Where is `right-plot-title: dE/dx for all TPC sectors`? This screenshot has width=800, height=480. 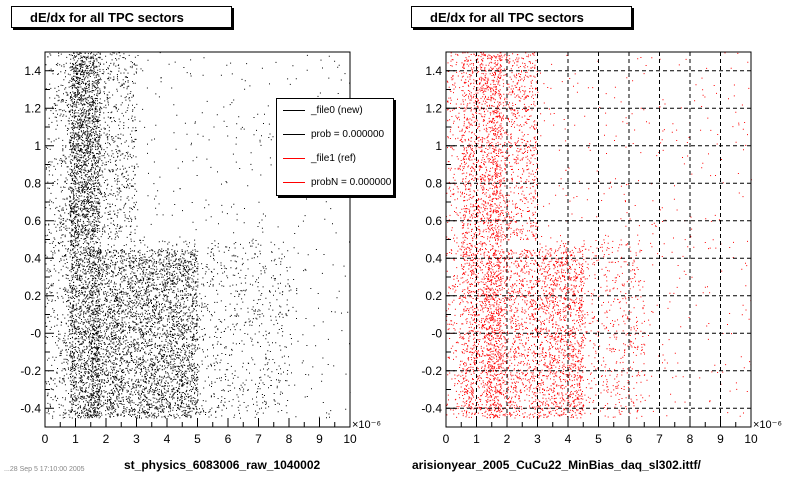
right-plot-title: dE/dx for all TPC sectors is located at coordinates (521, 17).